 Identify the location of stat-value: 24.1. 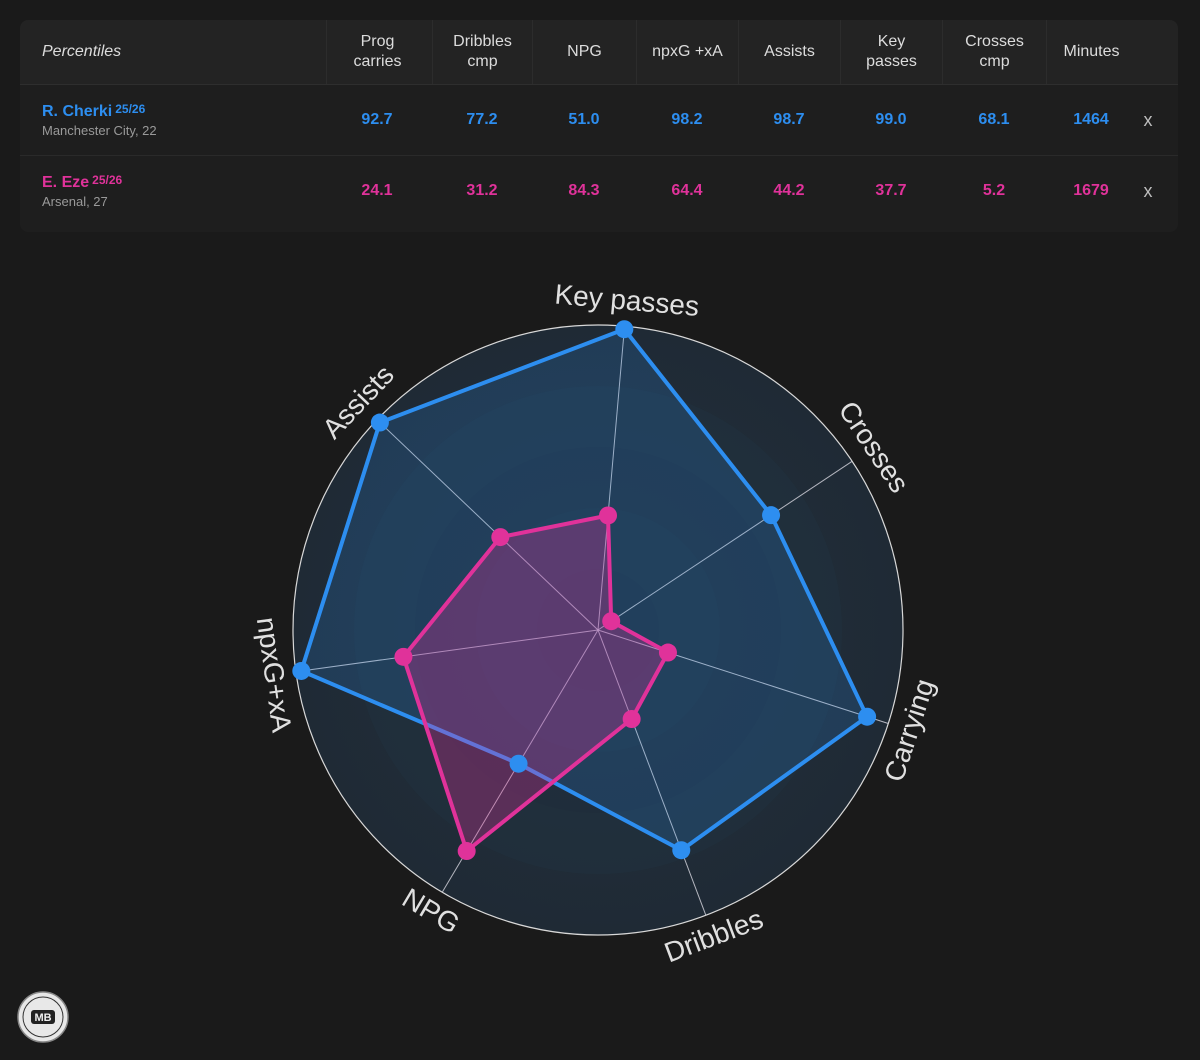
(377, 190).